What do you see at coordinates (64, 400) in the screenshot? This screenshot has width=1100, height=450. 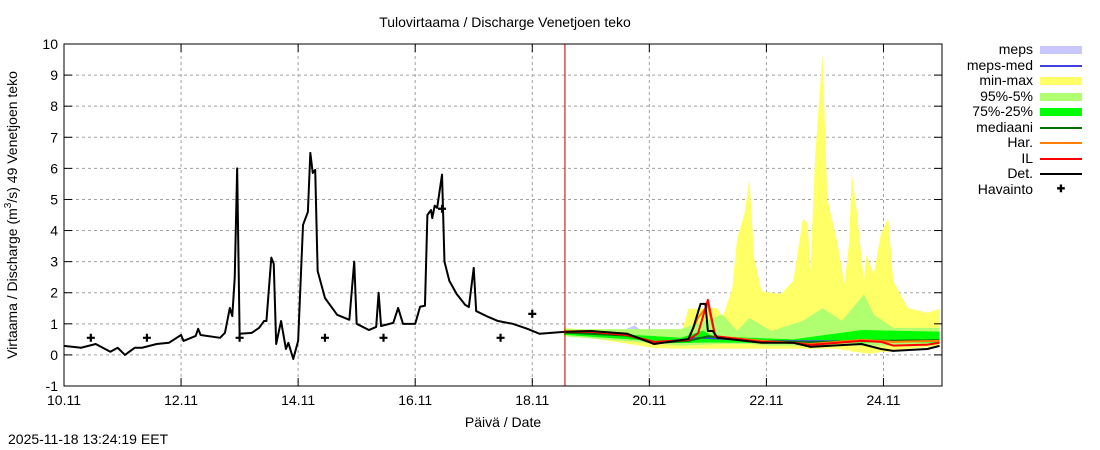 I see `x-tick-label: 10.11` at bounding box center [64, 400].